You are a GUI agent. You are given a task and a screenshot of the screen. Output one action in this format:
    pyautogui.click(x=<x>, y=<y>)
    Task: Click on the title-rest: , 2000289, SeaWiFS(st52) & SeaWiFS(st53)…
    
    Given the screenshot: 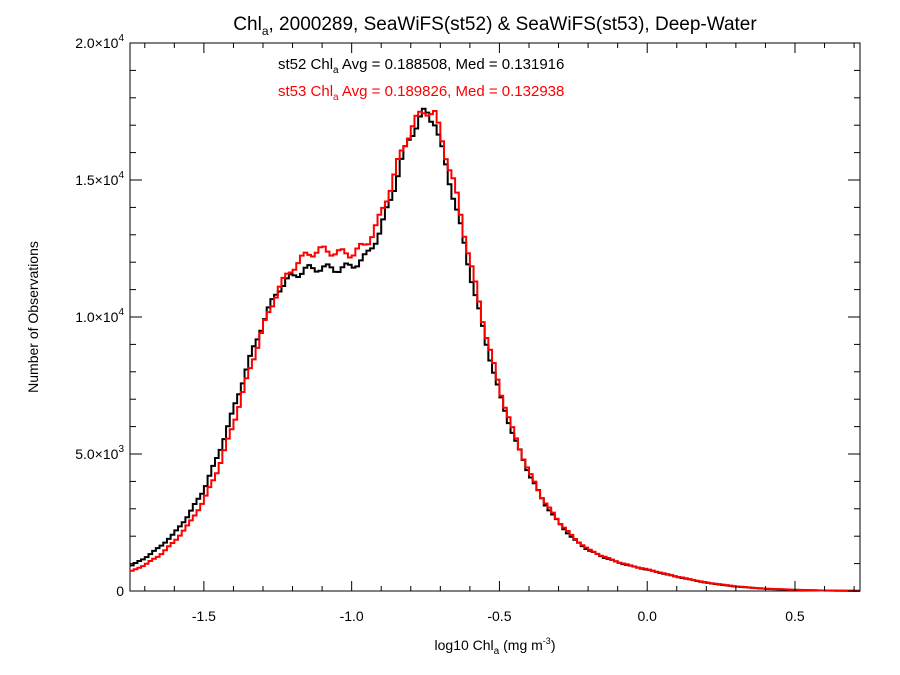 What is the action you would take?
    pyautogui.click(x=513, y=24)
    